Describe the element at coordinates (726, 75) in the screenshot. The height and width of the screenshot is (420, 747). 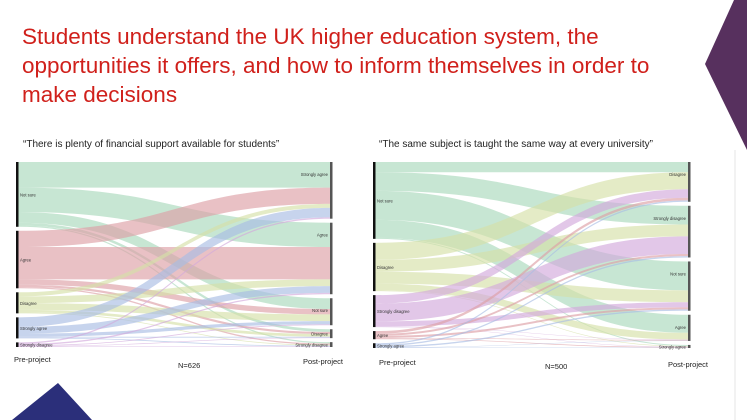
I see `purple-corner-shape` at that location.